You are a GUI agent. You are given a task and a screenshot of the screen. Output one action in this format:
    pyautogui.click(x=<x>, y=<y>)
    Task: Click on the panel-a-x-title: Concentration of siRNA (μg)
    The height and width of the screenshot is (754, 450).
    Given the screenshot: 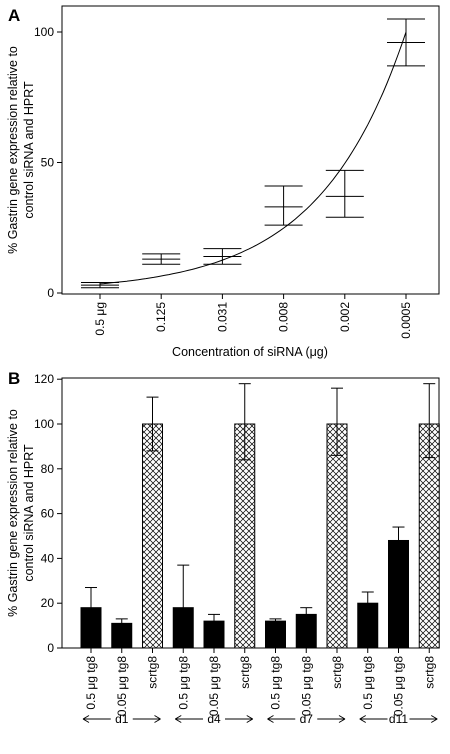 What is the action you would take?
    pyautogui.click(x=250, y=352)
    